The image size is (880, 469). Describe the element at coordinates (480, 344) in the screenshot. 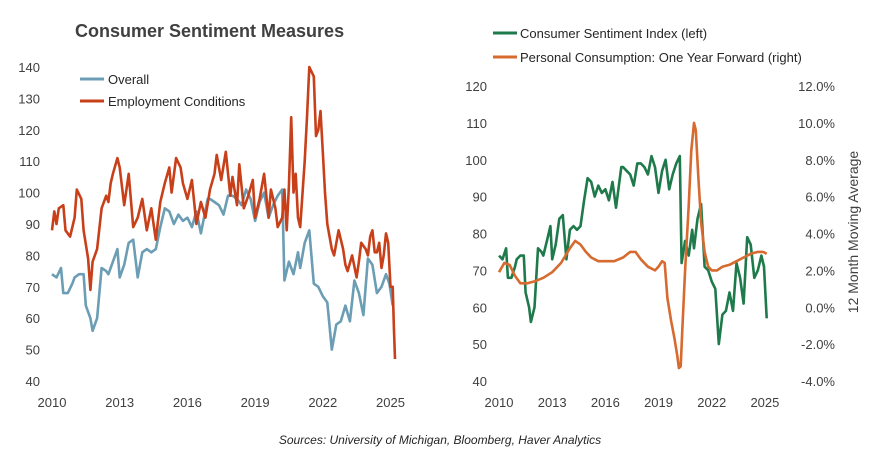

I see `right-y-tick-label: 50` at that location.